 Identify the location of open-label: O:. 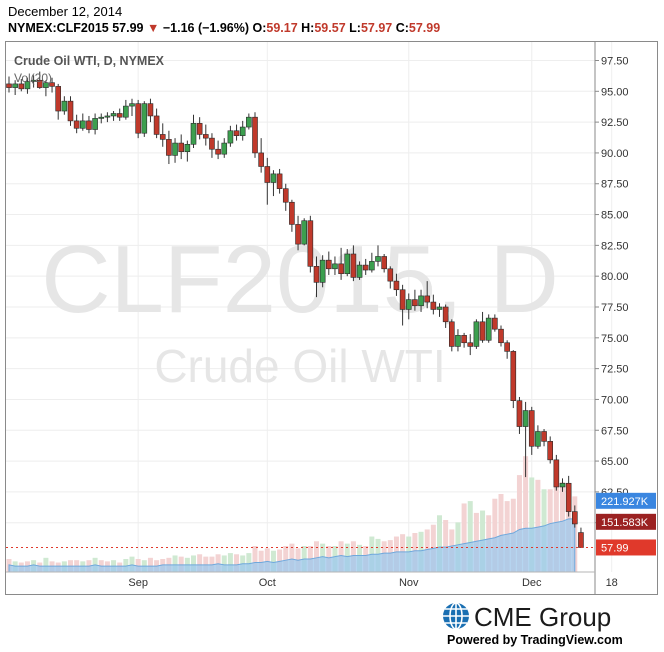
(259, 28).